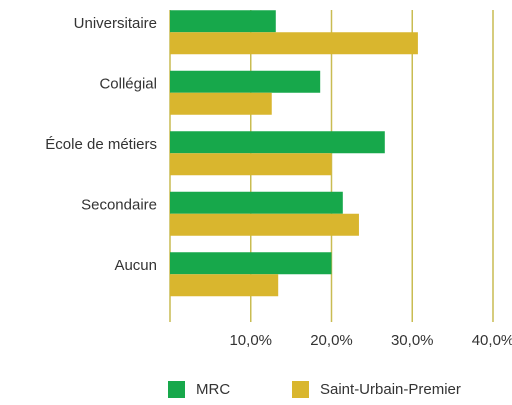 The width and height of the screenshot is (512, 405). I want to click on x-tick-label: 10,0%, so click(250, 340).